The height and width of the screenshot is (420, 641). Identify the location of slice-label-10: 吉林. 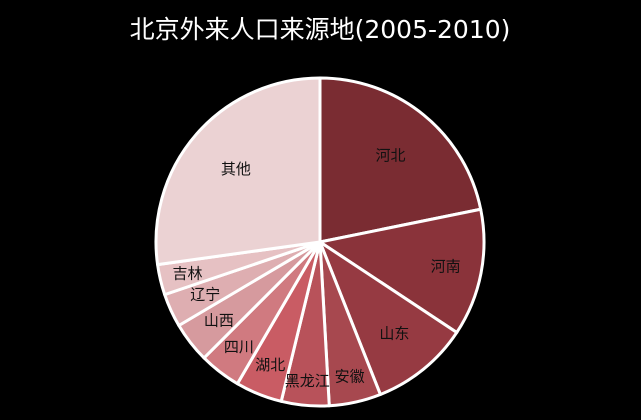
(187, 273).